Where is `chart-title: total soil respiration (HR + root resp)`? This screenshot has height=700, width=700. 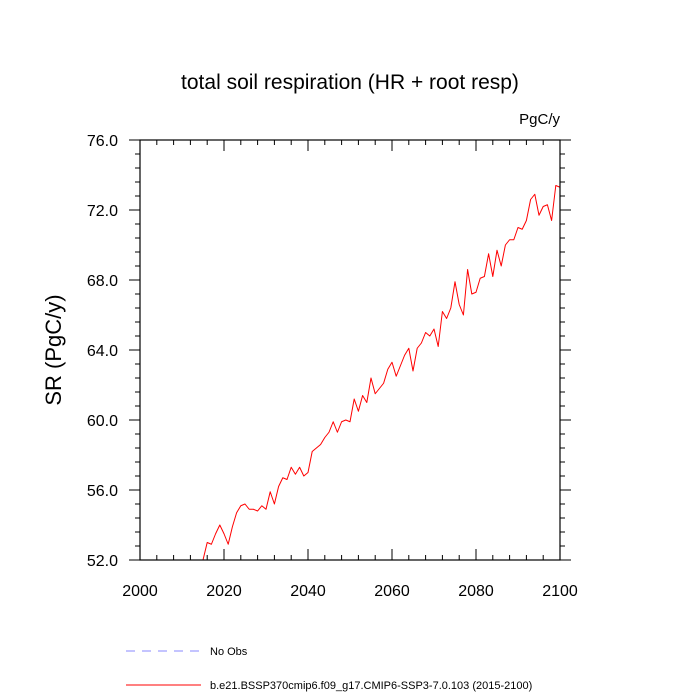 chart-title: total soil respiration (HR + root resp) is located at coordinates (350, 82).